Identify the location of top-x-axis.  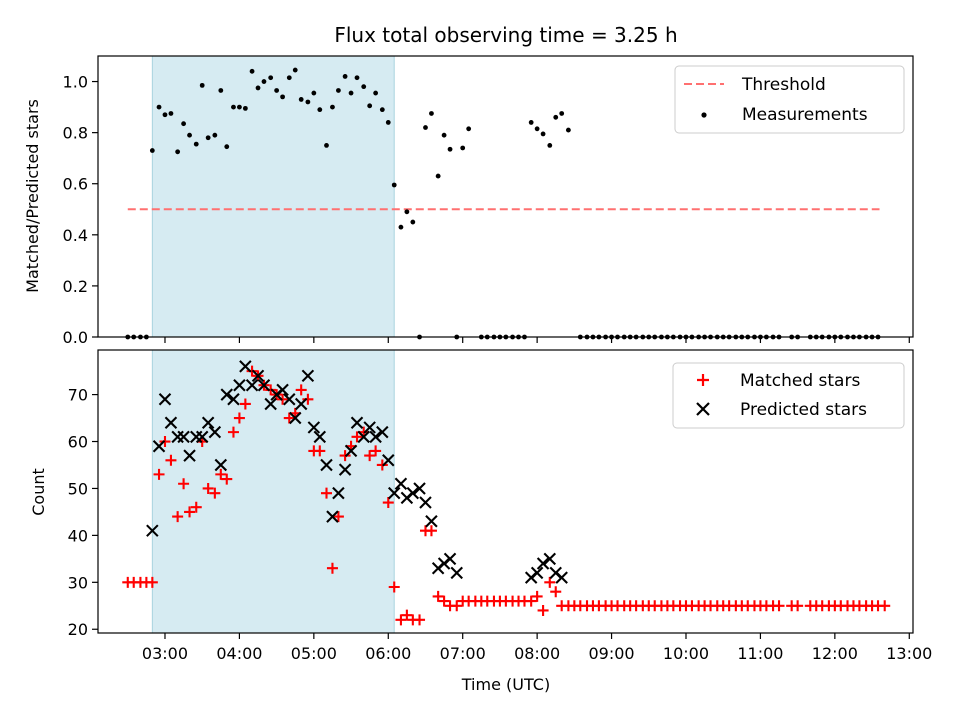
(537, 340).